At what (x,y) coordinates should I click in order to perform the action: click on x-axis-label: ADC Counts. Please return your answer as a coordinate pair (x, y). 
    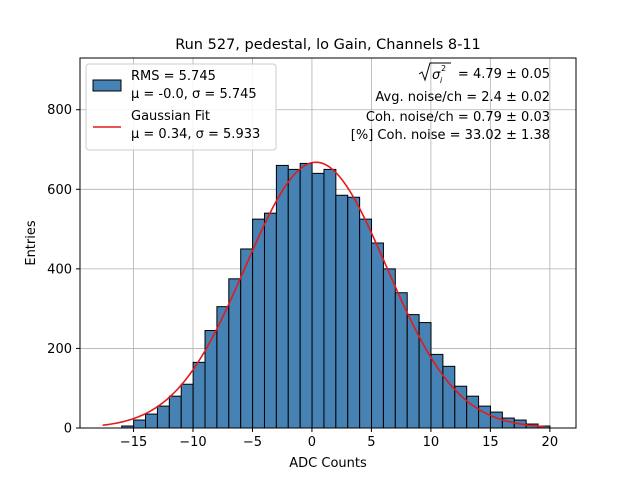
    Looking at the image, I should click on (328, 463).